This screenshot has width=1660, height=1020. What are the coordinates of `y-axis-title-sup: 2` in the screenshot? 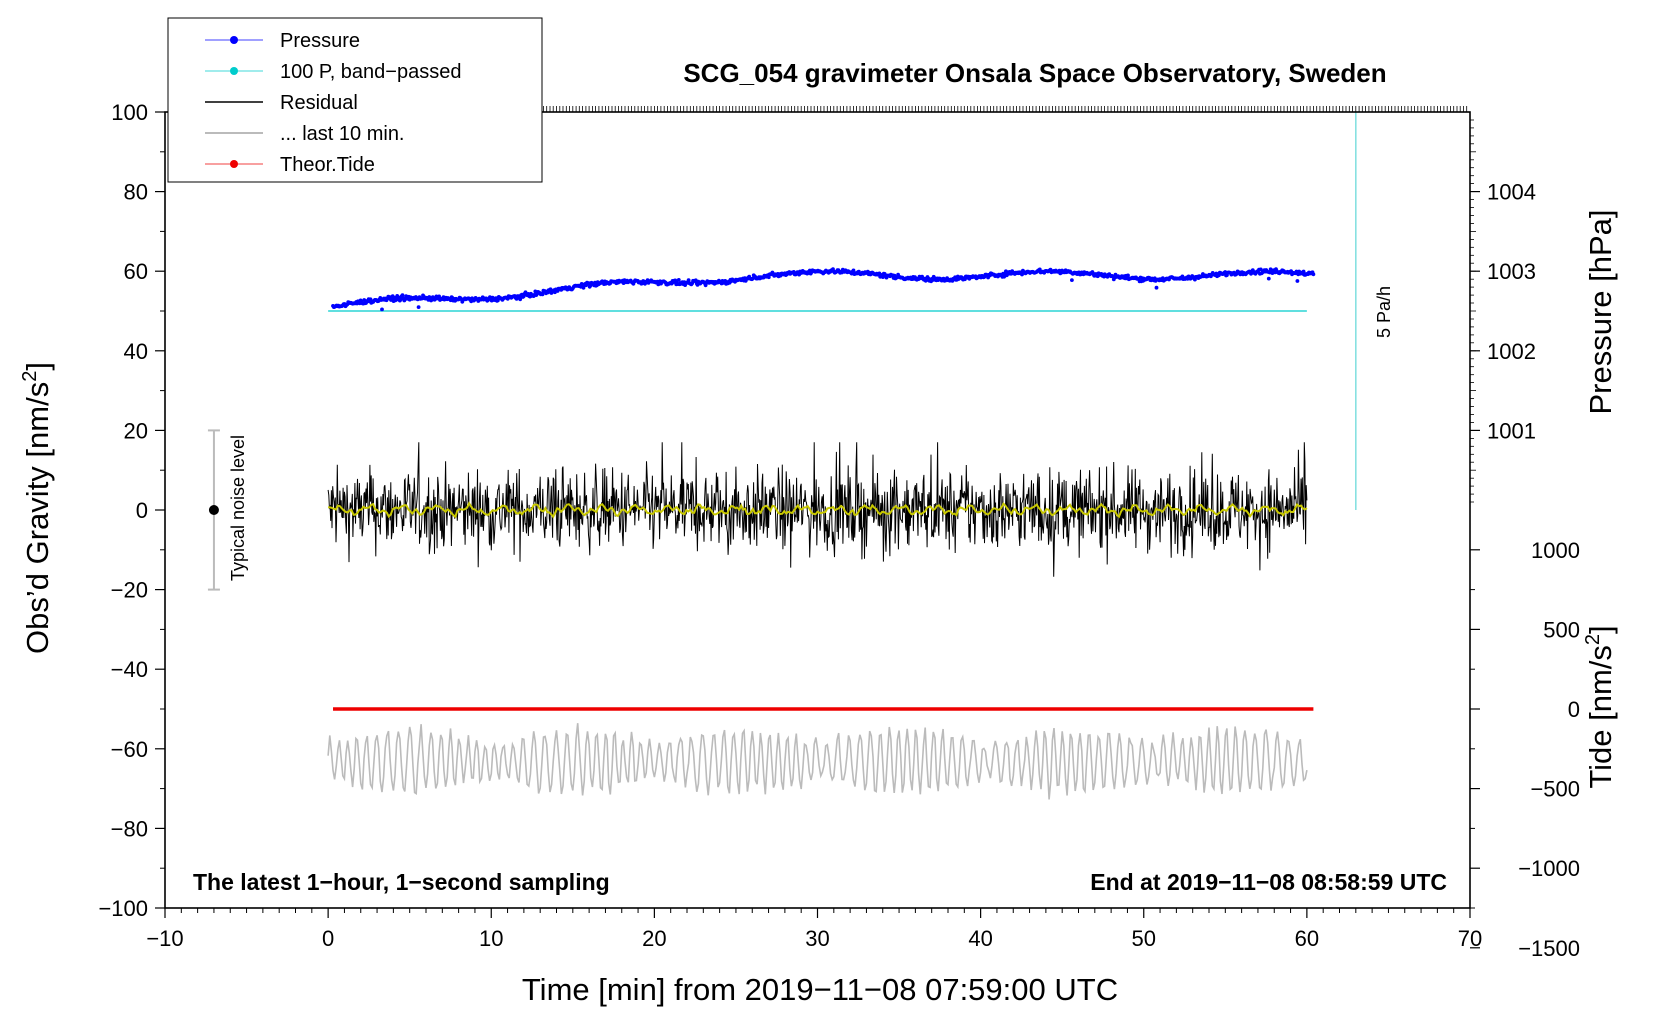 It's located at (30, 376).